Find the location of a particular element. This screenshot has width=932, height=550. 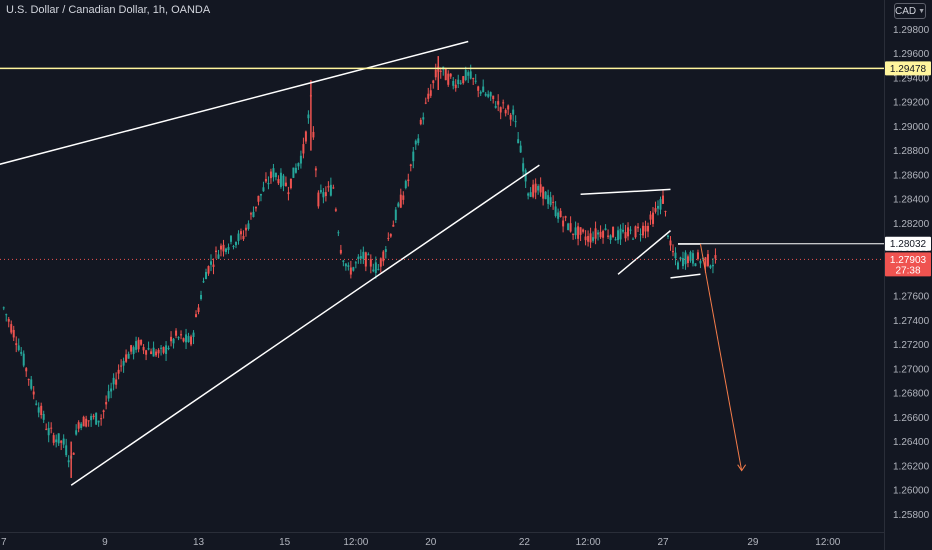

x-tick-label: 13 is located at coordinates (199, 542).